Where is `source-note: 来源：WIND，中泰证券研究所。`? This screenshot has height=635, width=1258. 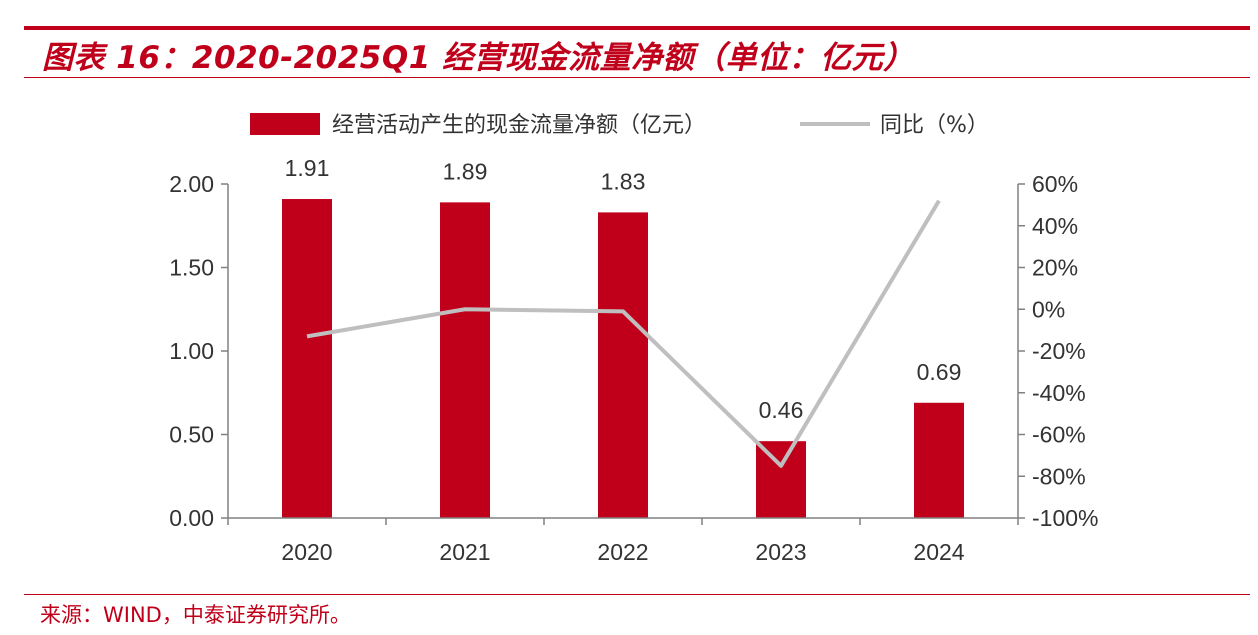 source-note: 来源：WIND，中泰证券研究所。 is located at coordinates (195, 615).